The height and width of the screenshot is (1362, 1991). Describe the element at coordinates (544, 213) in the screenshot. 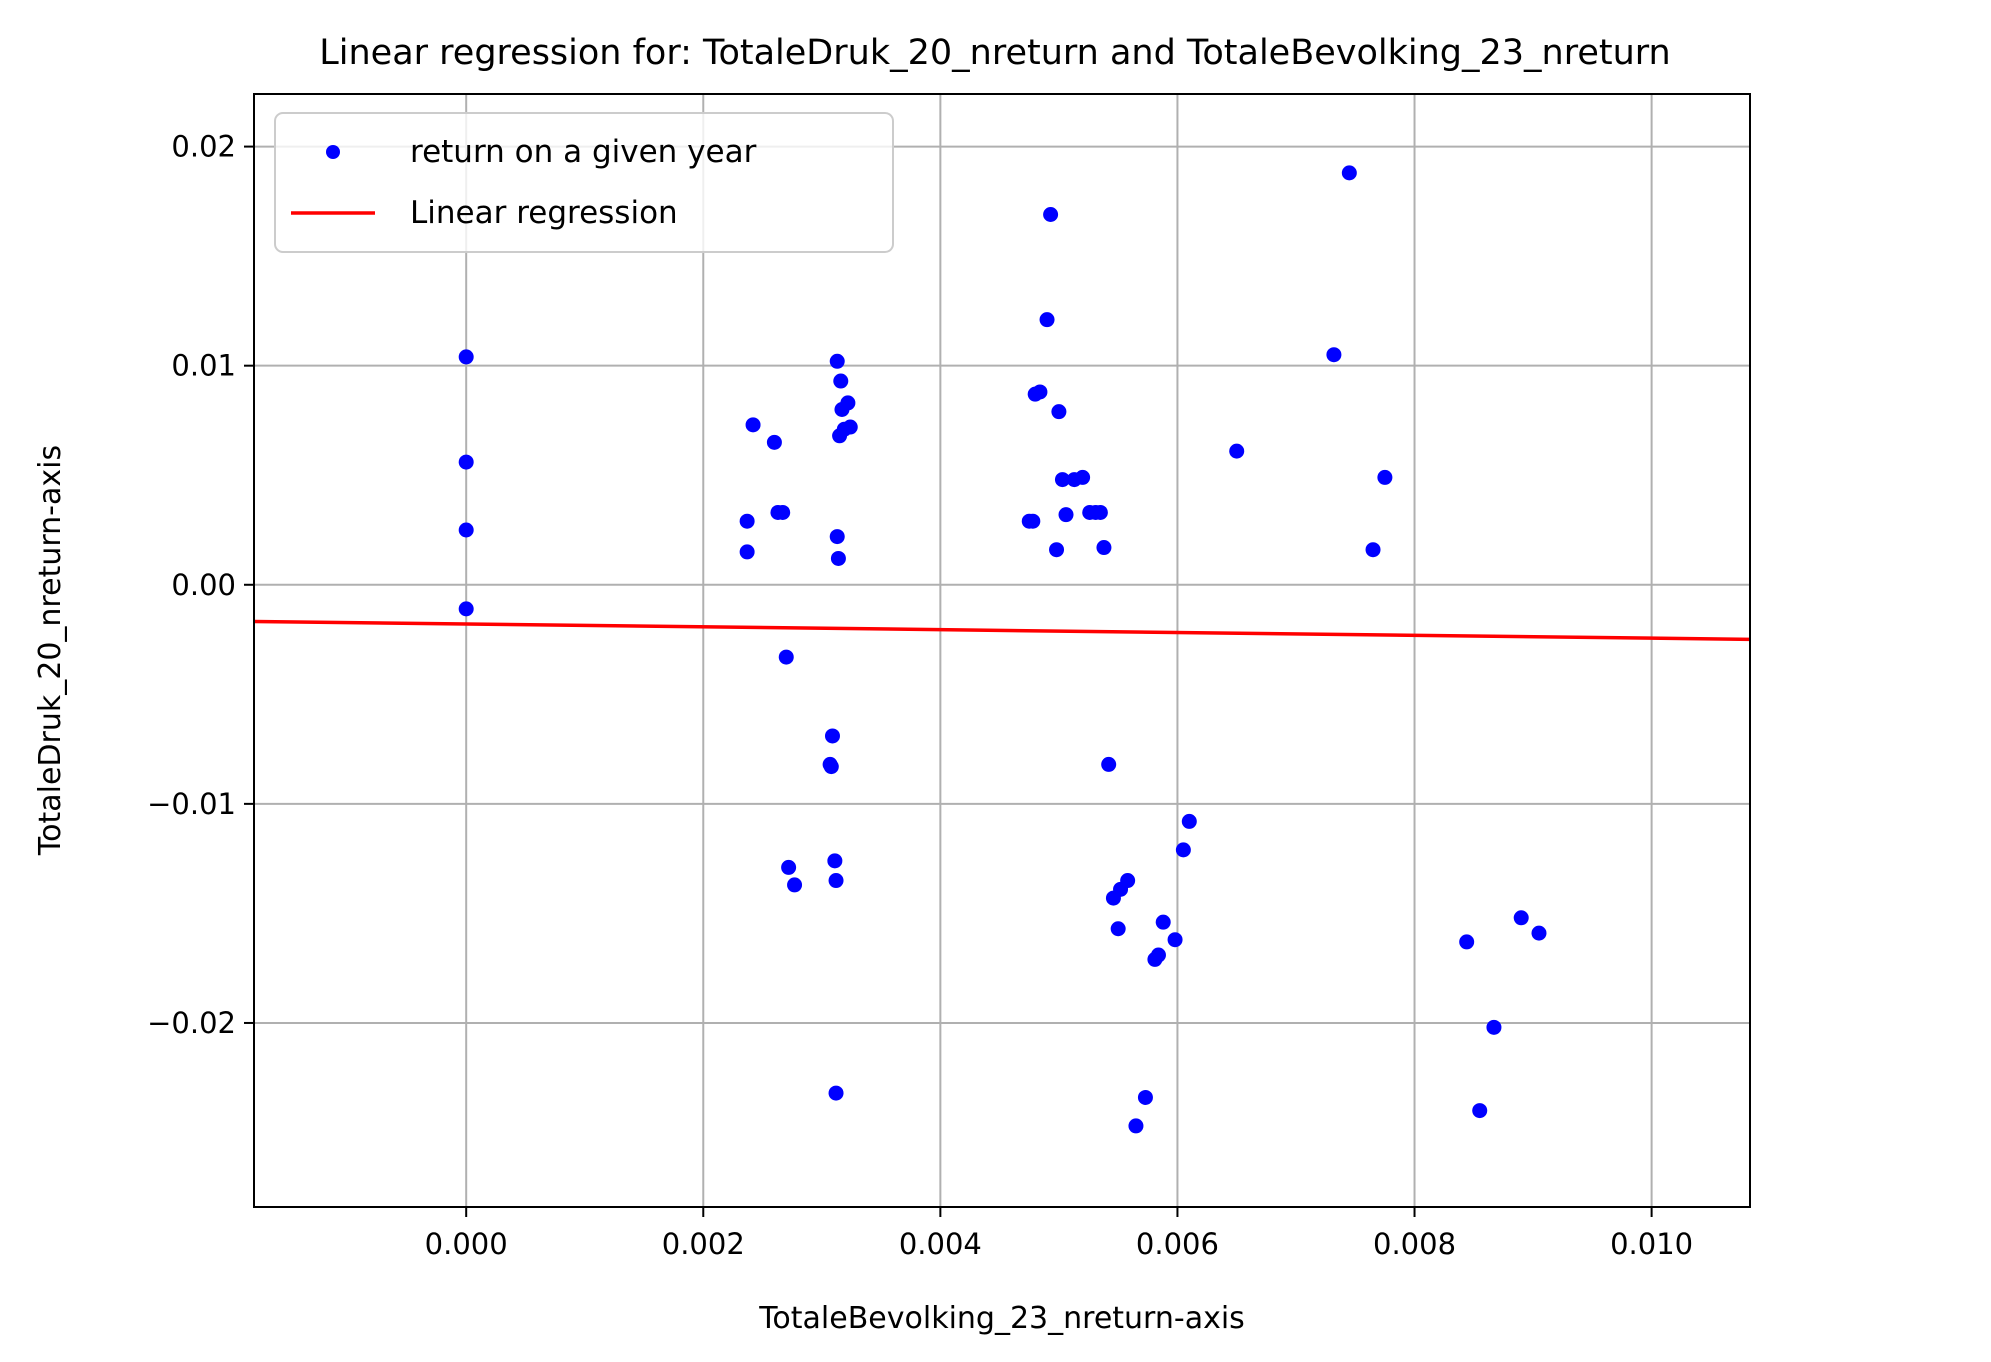

I see `legend-regression-label: Linear regression` at that location.